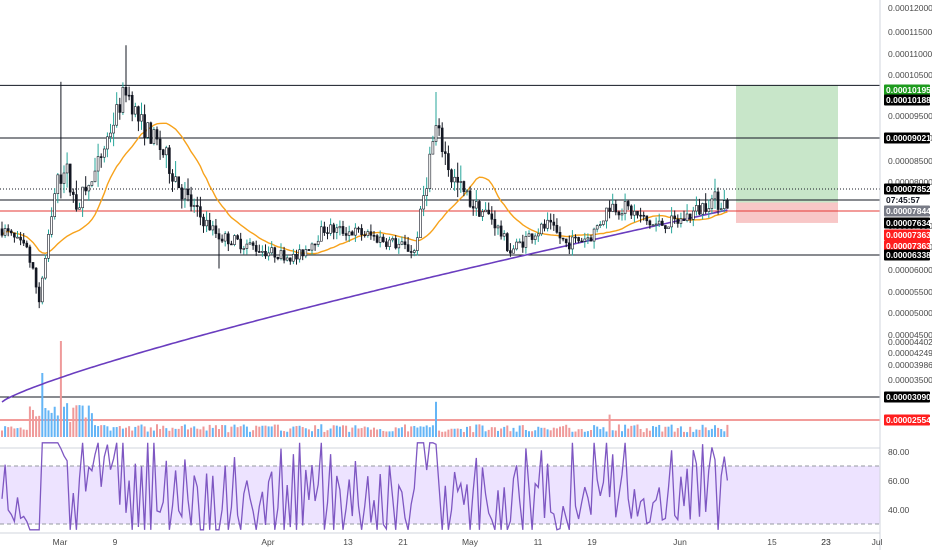 The height and width of the screenshot is (550, 932). Describe the element at coordinates (365, 389) in the screenshot. I see `volume-bars` at that location.